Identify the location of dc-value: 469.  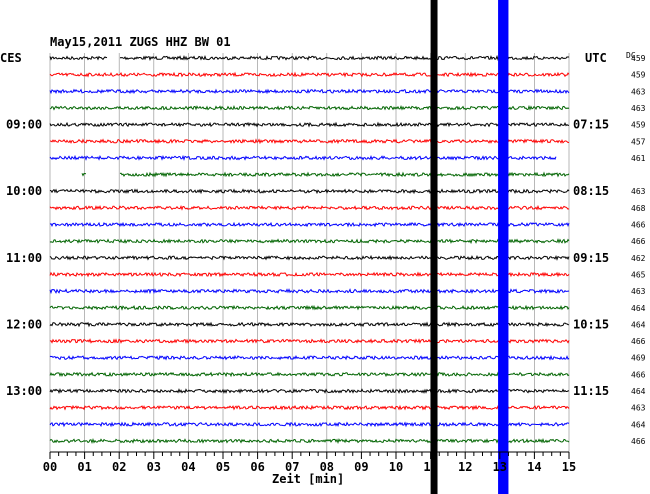
(638, 358).